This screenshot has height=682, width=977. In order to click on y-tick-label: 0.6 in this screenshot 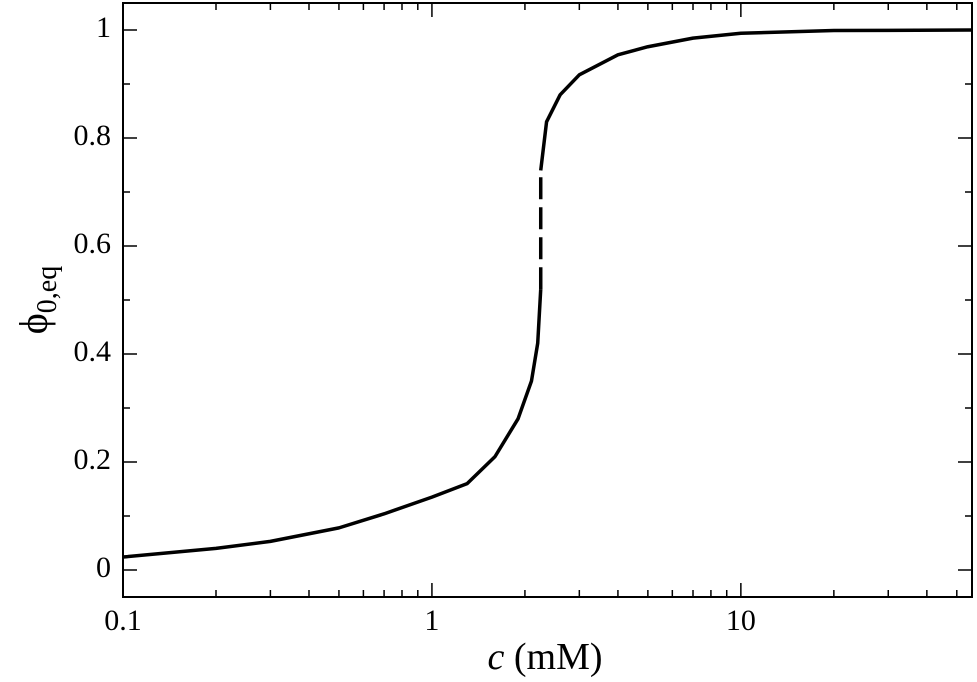, I will do `click(93, 243)`.